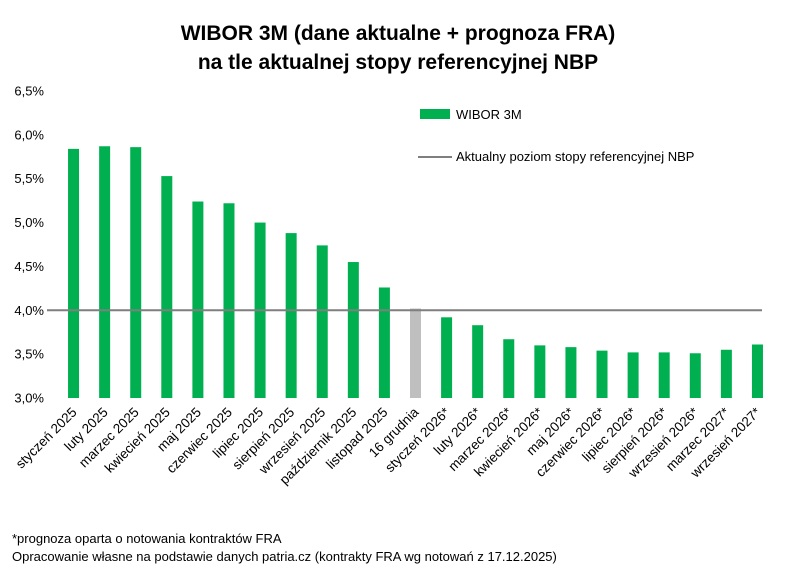 The width and height of the screenshot is (797, 572). Describe the element at coordinates (29, 310) in the screenshot. I see `y-tick-label: 4,0%` at that location.